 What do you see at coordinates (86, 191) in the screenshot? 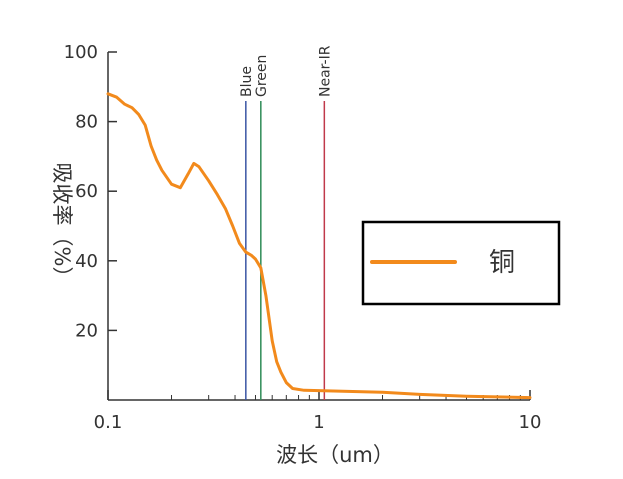
I see `y-tick-label: 60` at bounding box center [86, 191].